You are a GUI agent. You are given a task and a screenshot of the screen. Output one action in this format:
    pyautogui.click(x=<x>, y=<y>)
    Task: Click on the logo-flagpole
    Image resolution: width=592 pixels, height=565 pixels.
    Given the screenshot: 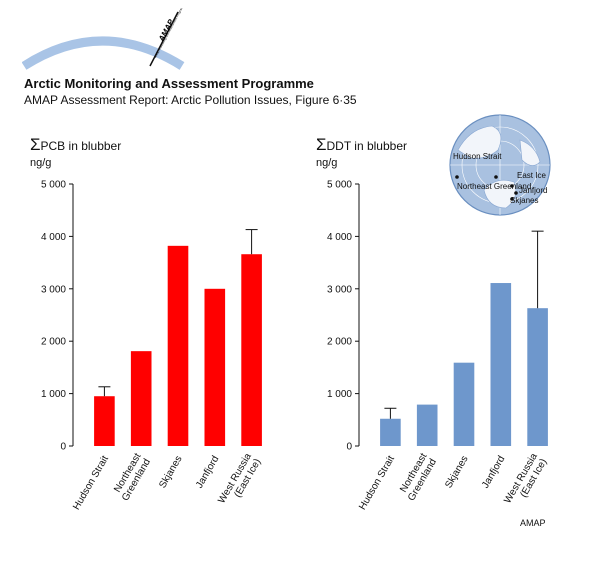 What is the action you would take?
    pyautogui.click(x=164, y=39)
    